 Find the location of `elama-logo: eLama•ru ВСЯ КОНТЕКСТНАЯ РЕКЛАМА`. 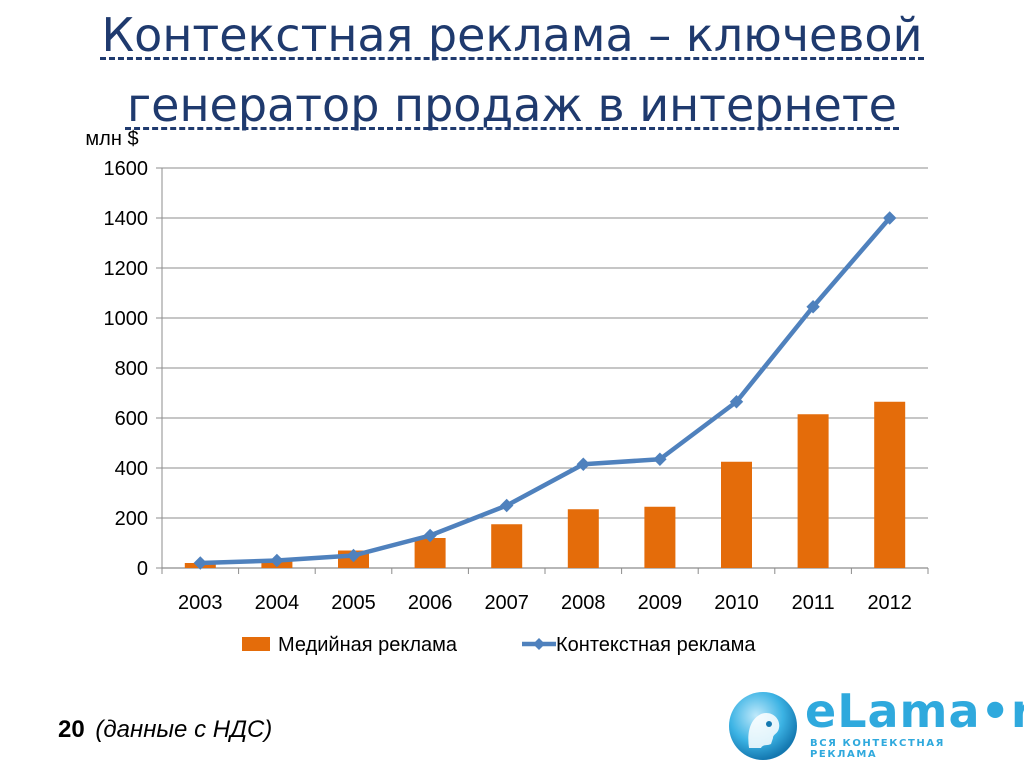

elama-logo: eLama•ru ВСЯ КОНТЕКСТНАЯ РЕКЛАМА is located at coordinates (875, 722).